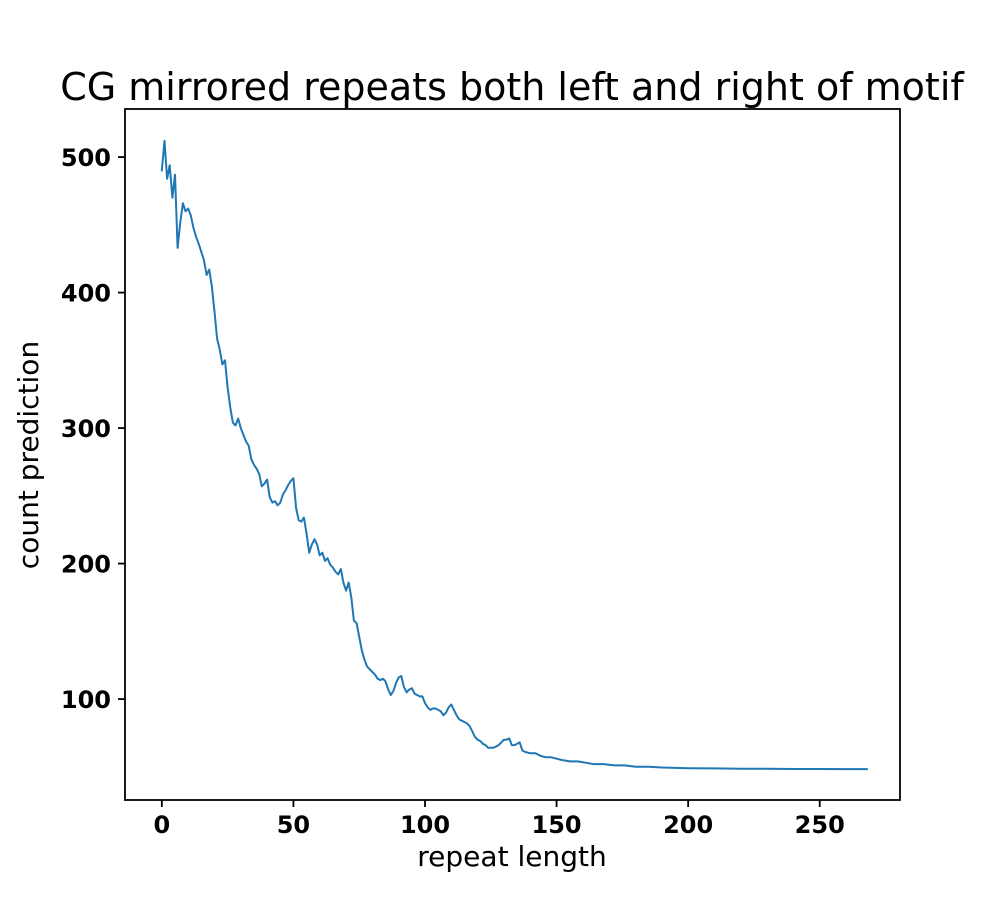 The image size is (1000, 904). Describe the element at coordinates (86, 158) in the screenshot. I see `y-tick-label: 500` at that location.